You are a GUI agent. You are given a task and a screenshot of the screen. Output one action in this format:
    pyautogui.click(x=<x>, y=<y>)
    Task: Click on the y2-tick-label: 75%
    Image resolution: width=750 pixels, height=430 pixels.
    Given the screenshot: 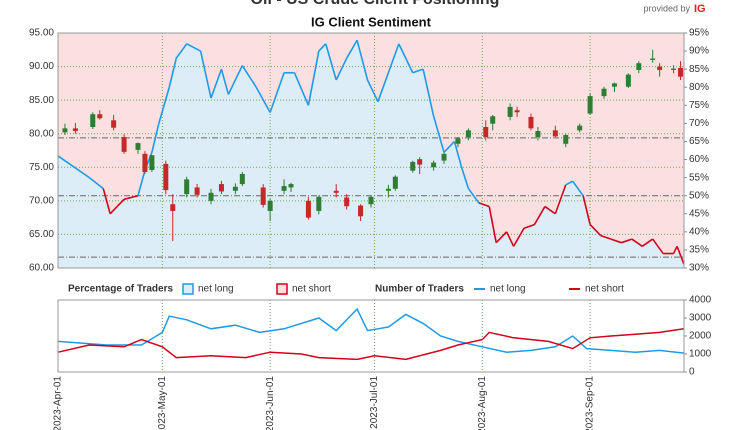 What is the action you would take?
    pyautogui.click(x=699, y=105)
    